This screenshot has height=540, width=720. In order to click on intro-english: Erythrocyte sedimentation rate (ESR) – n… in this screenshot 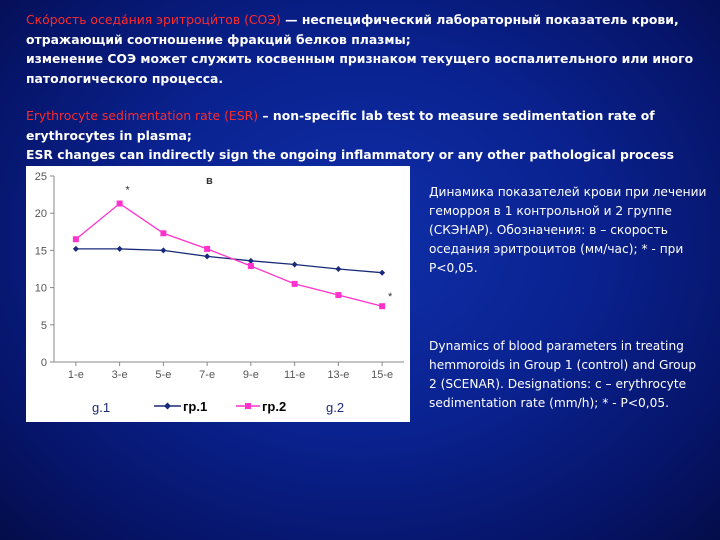, I will do `click(366, 135)`.